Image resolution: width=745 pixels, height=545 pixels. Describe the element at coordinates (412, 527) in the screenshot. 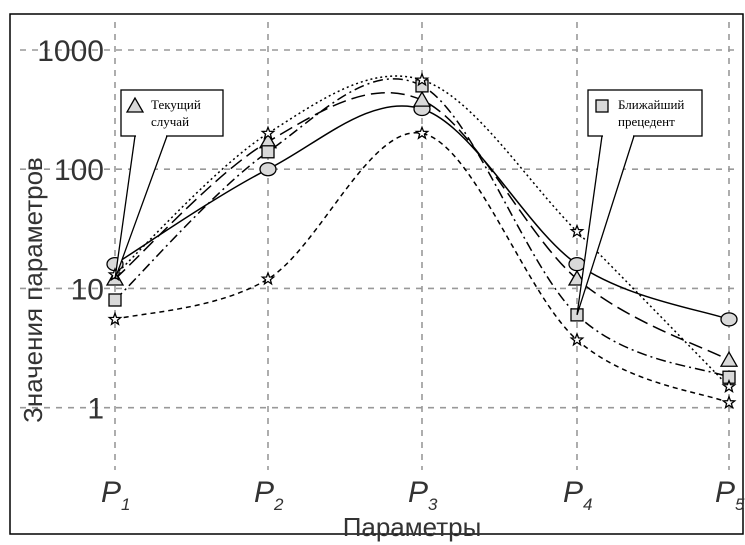

I see `x-axis-title: Параметры` at that location.